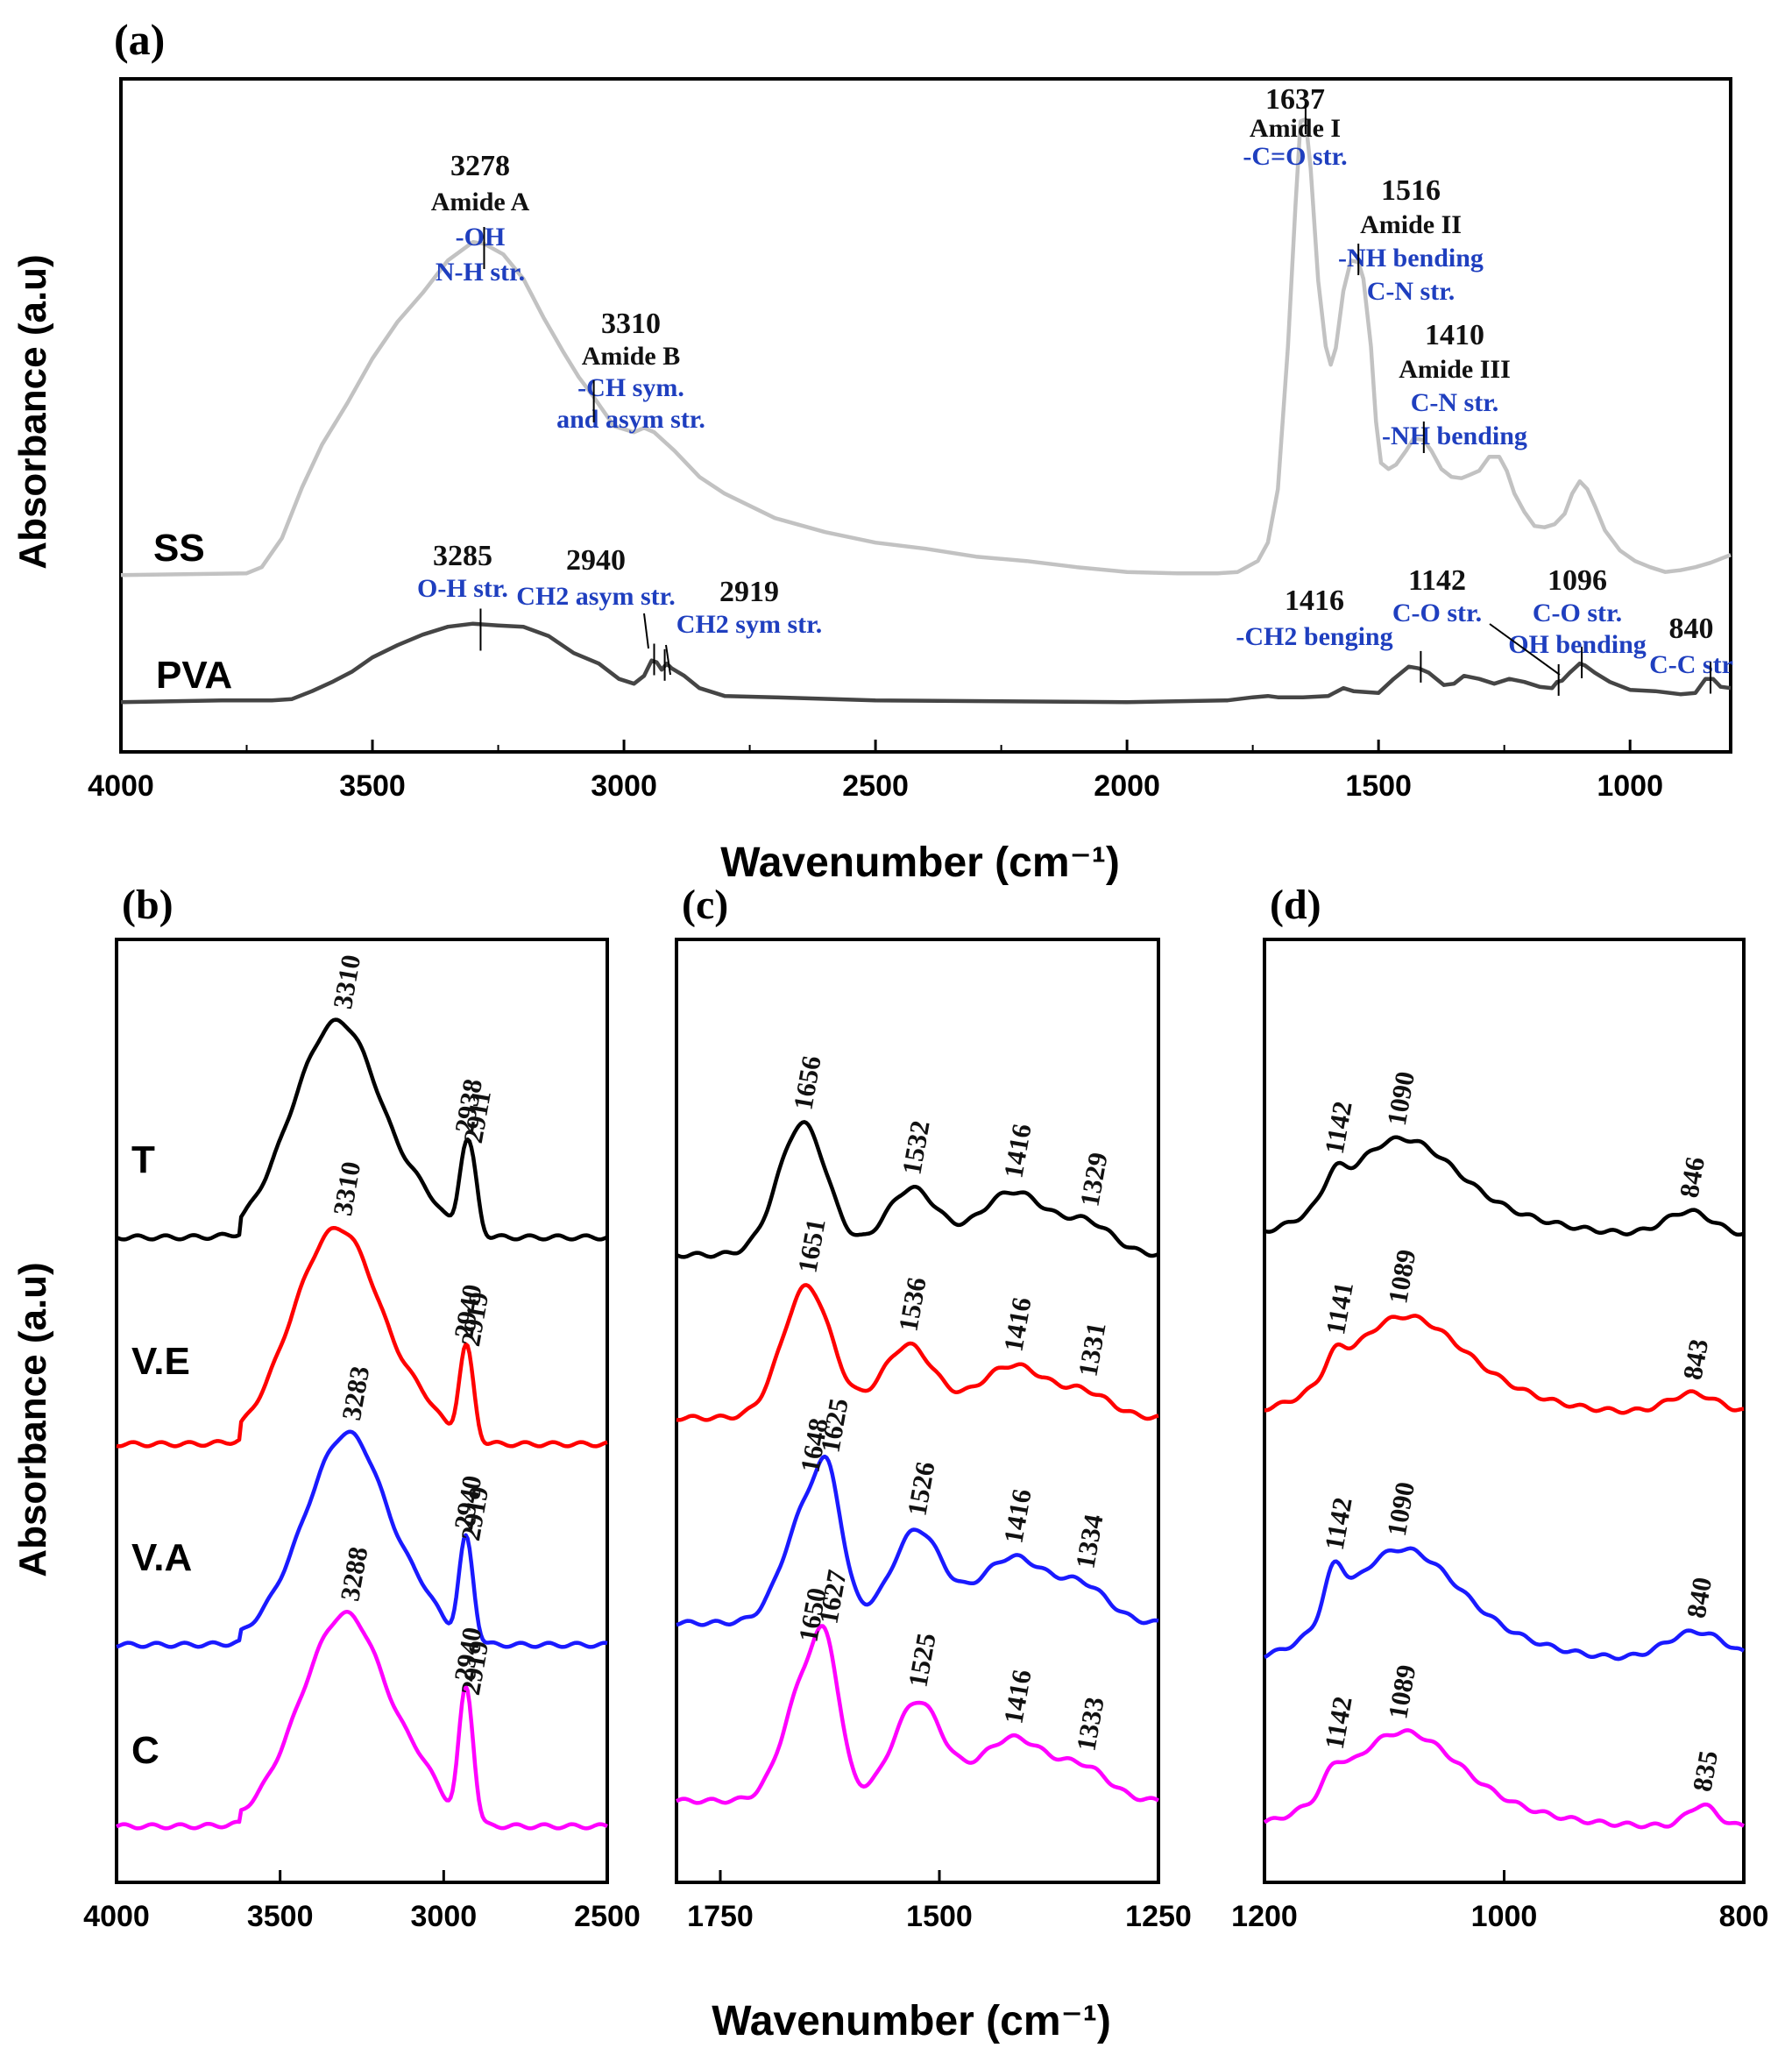 The image size is (1792, 2062). Describe the element at coordinates (1093, 1179) in the screenshot. I see `peak-label: 1329` at that location.